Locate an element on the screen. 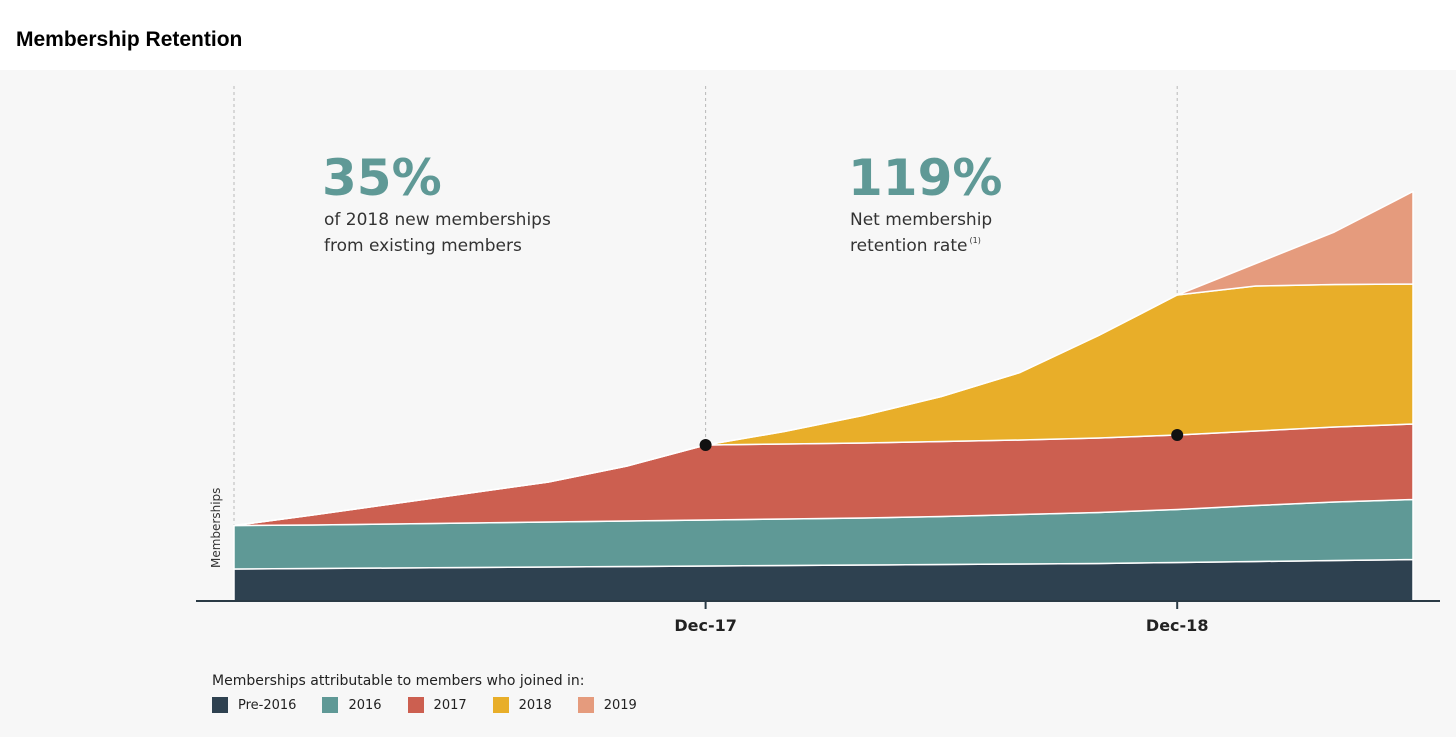  callout-119-line-2: retention rate (1) is located at coordinates (915, 246).